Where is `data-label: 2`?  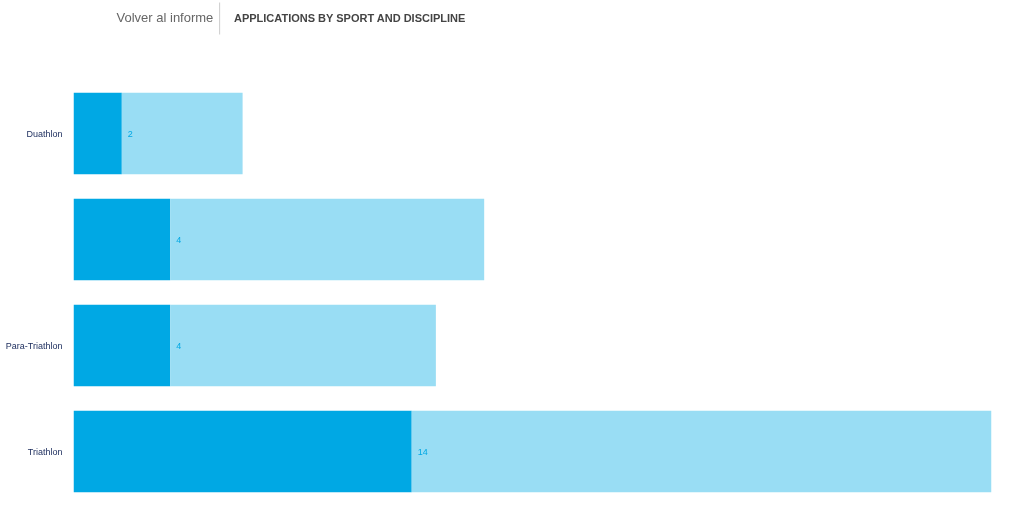 data-label: 2 is located at coordinates (130, 133).